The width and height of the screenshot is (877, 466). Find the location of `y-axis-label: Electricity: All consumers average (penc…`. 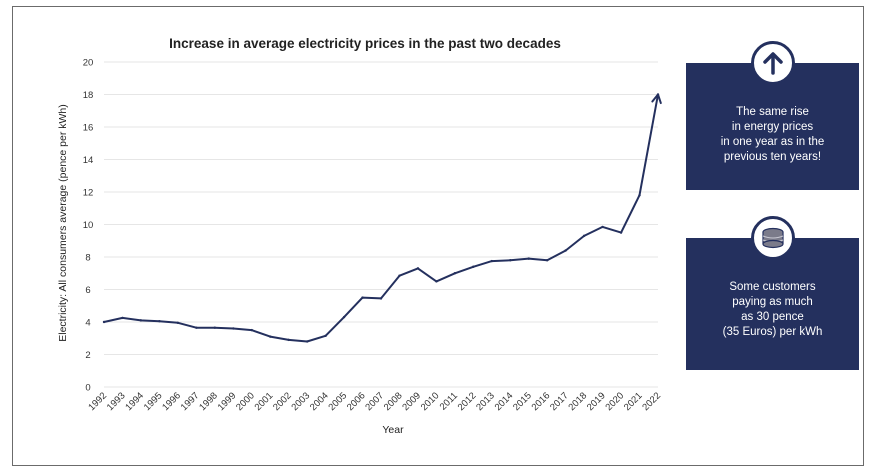

y-axis-label: Electricity: All consumers average (penc… is located at coordinates (63, 223).